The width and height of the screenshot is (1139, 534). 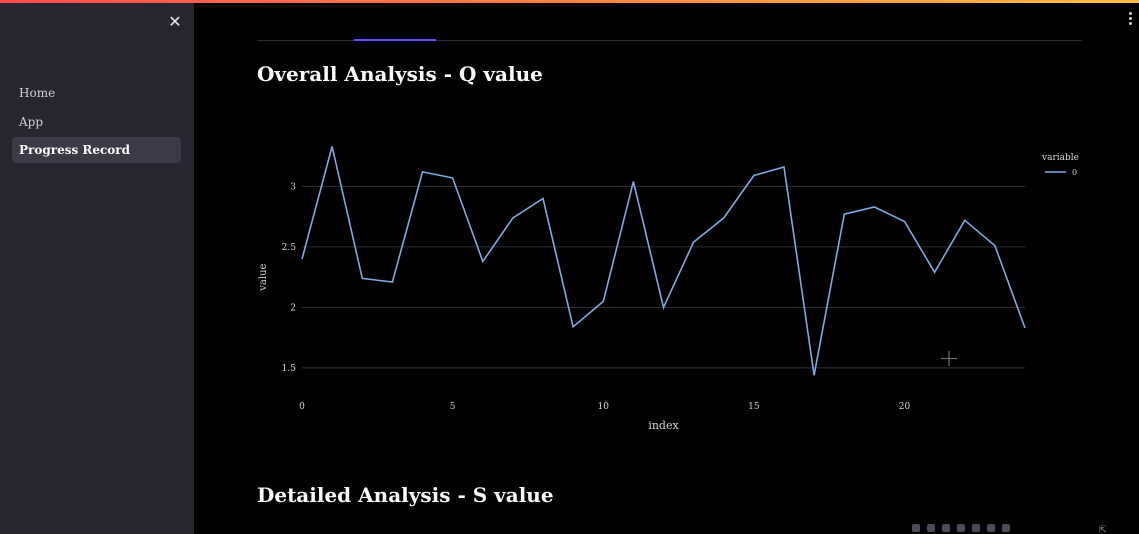 What do you see at coordinates (991, 528) in the screenshot?
I see `autoscale-icon` at bounding box center [991, 528].